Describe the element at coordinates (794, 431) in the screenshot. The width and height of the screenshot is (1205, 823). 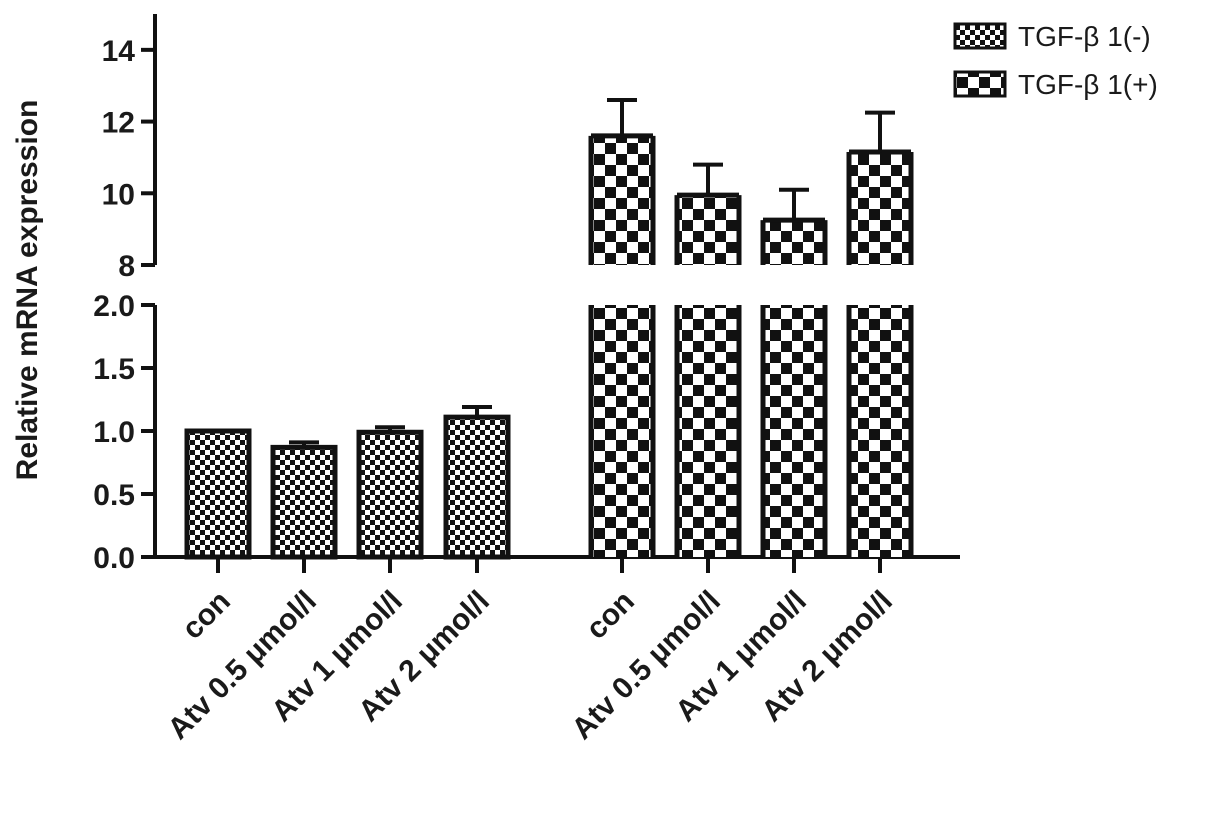
I see `bar-s2-3-lower-fill` at that location.